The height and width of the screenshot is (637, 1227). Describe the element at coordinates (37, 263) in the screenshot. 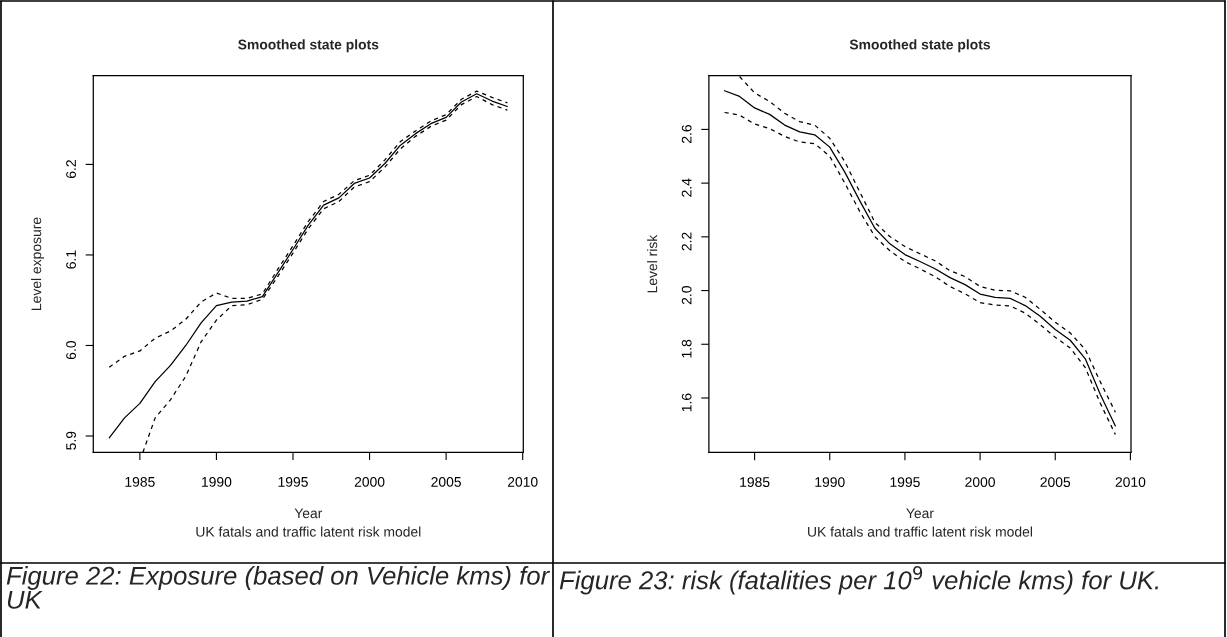

I see `y-axis-title: Level exposure` at that location.